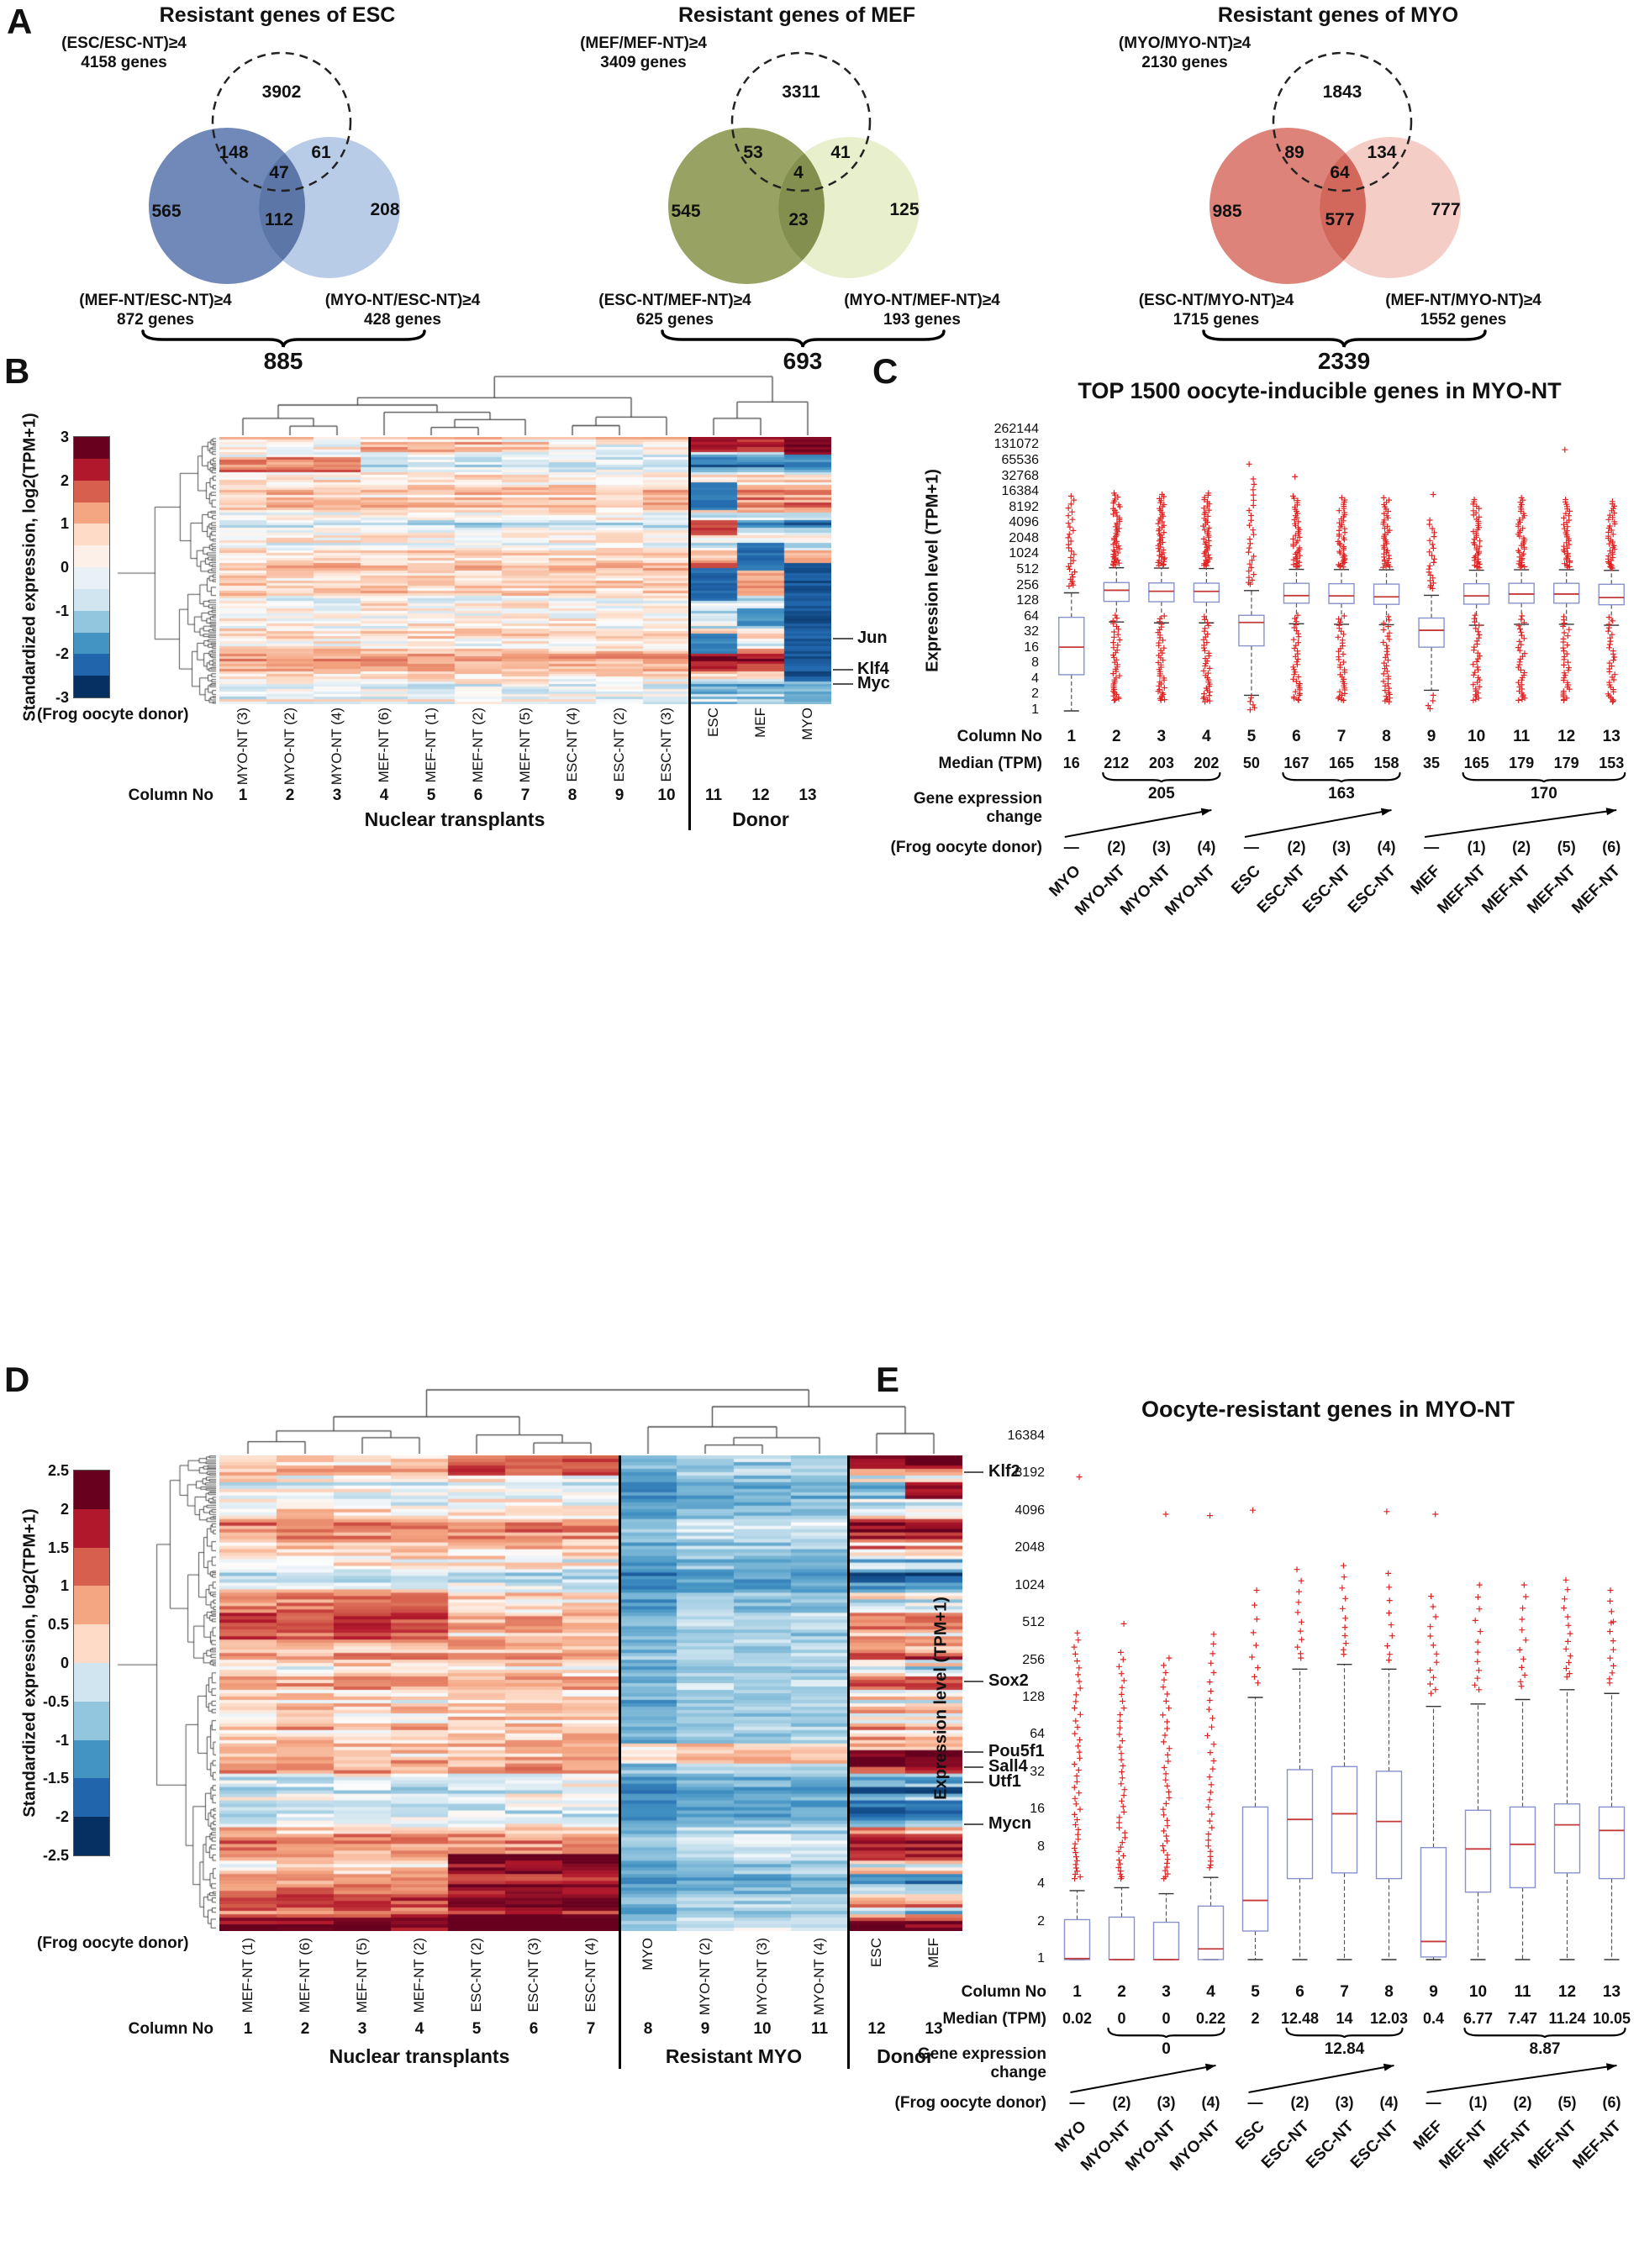 This screenshot has height=2268, width=1639. I want to click on column-label-text: MEF, so click(933, 1953).